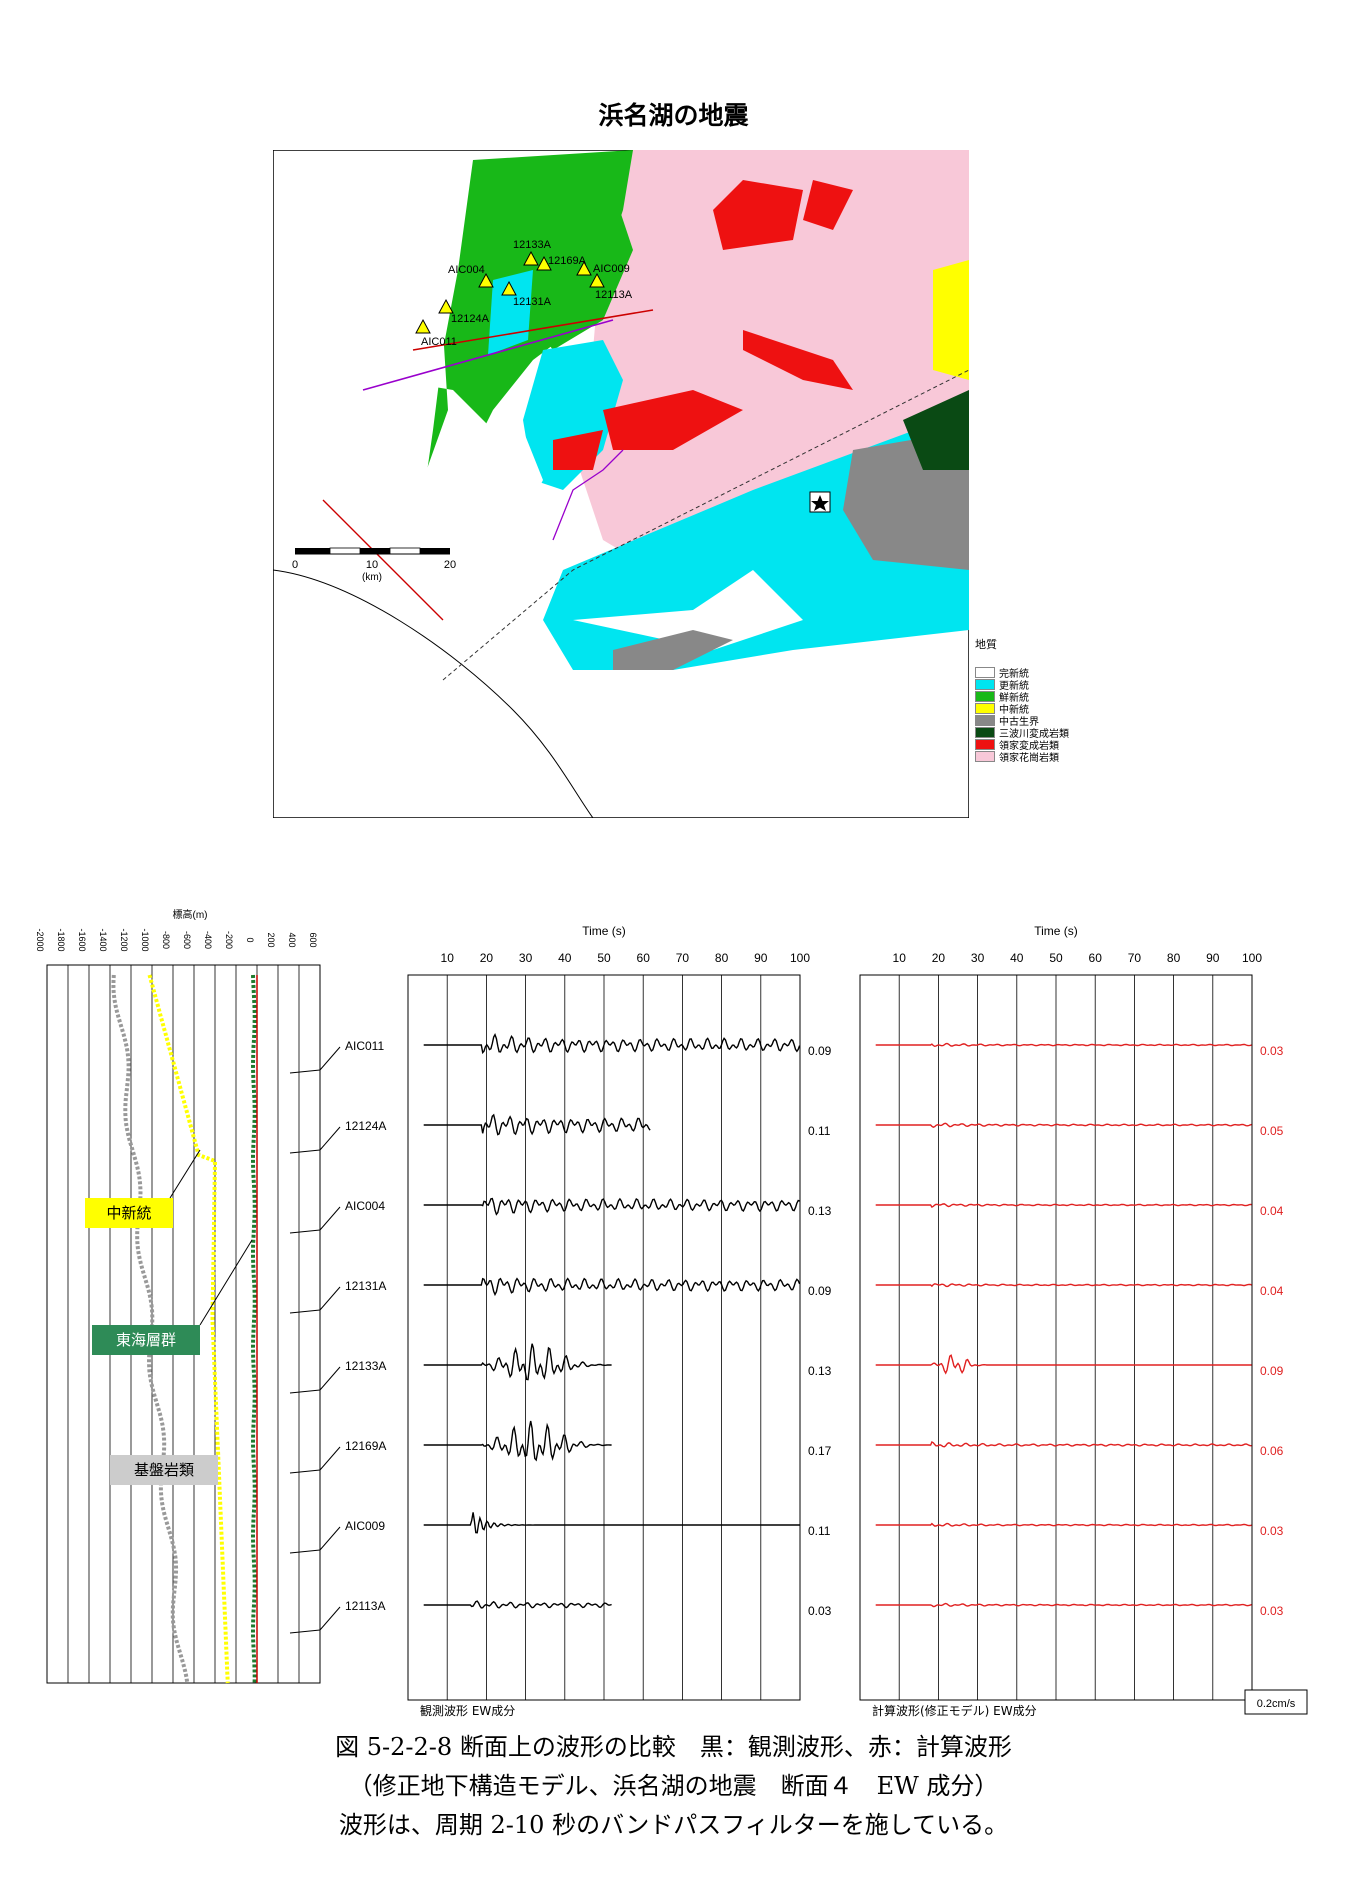 The image size is (1347, 1900). I want to click on profile-tick: -1200, so click(124, 939).